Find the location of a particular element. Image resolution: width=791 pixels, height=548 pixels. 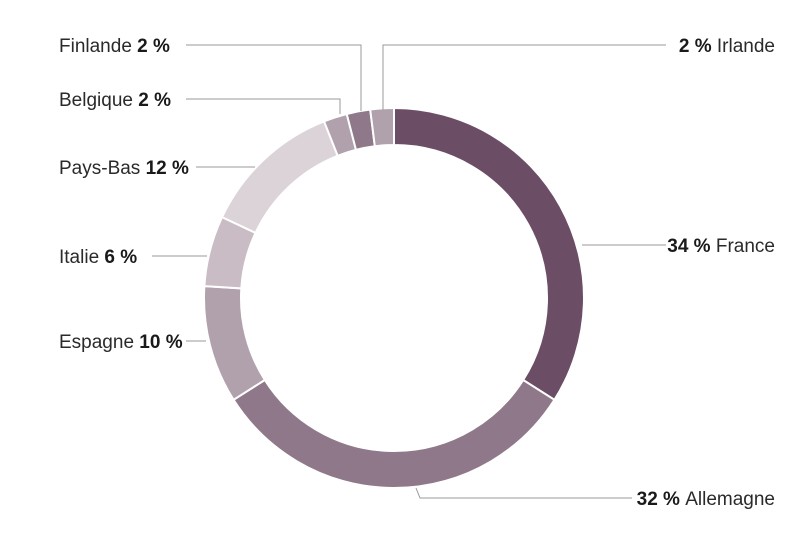

label-name-belgique: Belgique is located at coordinates (96, 100).